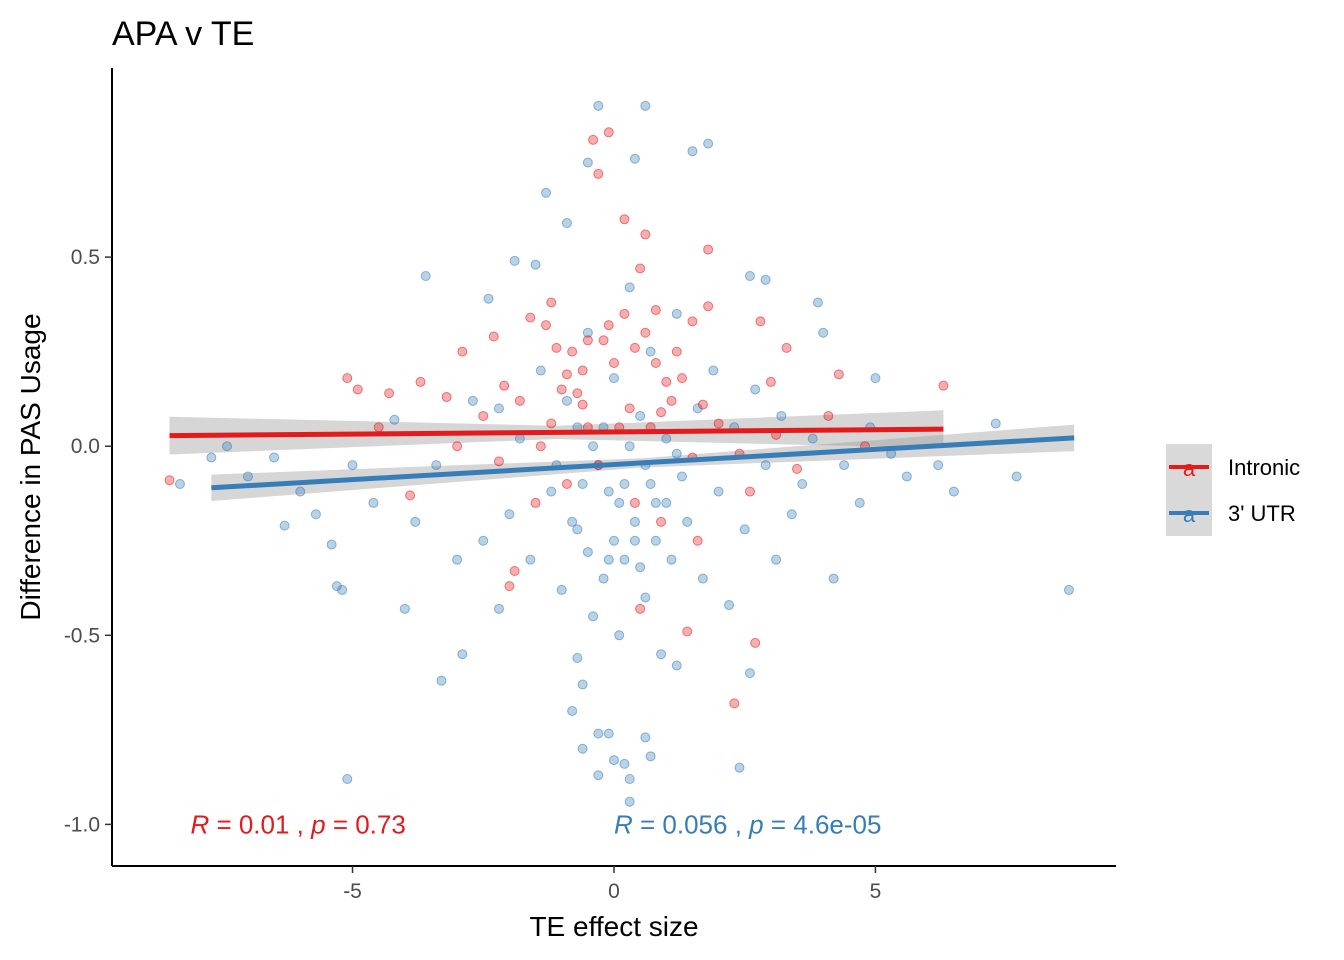  Describe the element at coordinates (352, 891) in the screenshot. I see `x-tick-label: -5` at that location.